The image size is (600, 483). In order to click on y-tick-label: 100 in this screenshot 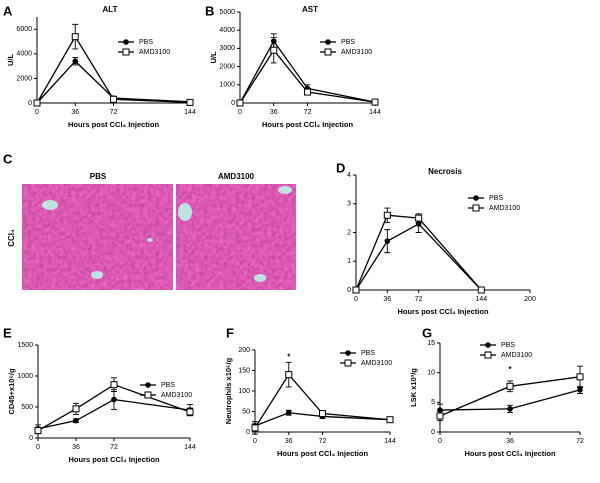, I will do `click(244, 391)`.